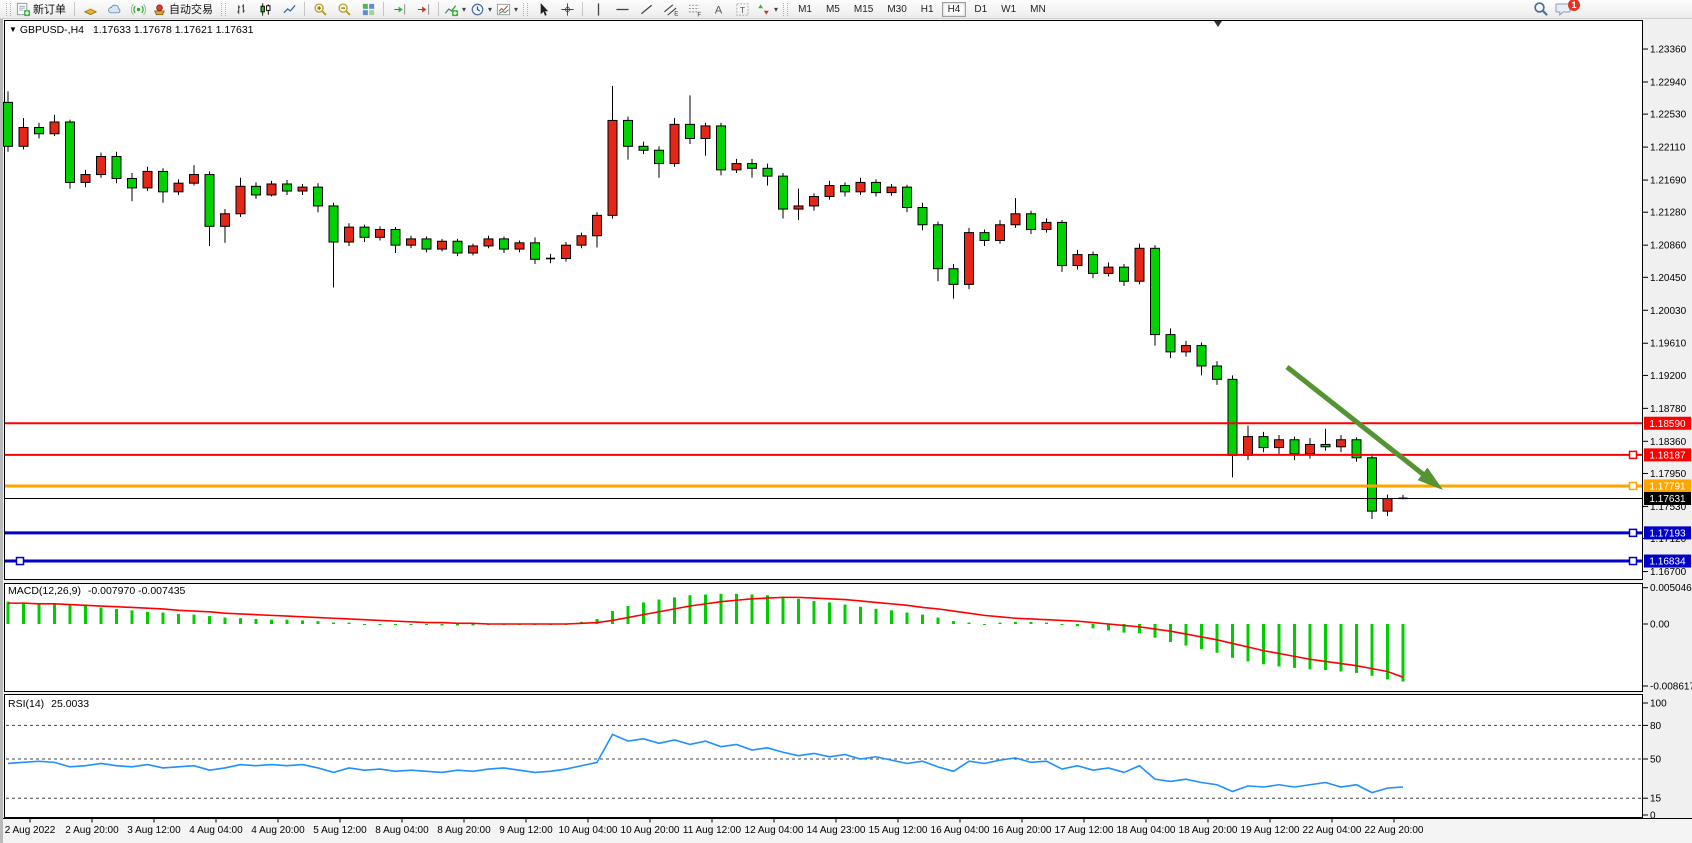 The image size is (1692, 843). I want to click on svg-text: E, so click(676, 13).